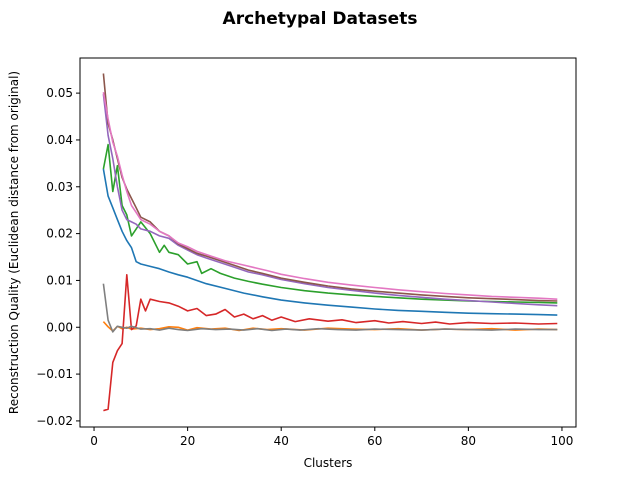 The image size is (640, 480). Describe the element at coordinates (59, 327) in the screenshot. I see `y-tick-label: 0.00` at that location.